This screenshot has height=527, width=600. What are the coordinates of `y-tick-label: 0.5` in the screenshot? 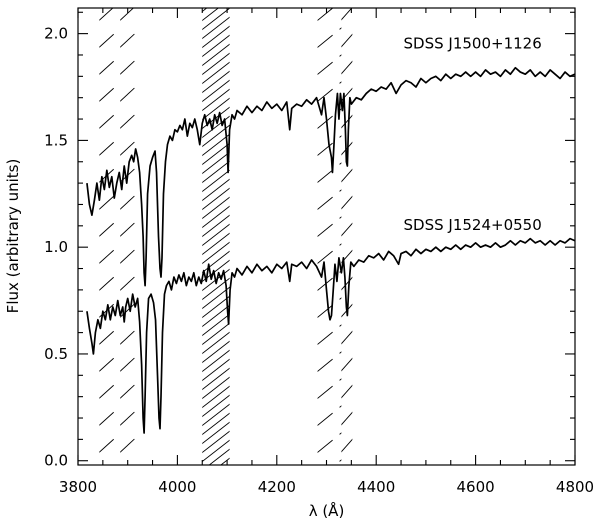 It's located at (56, 354).